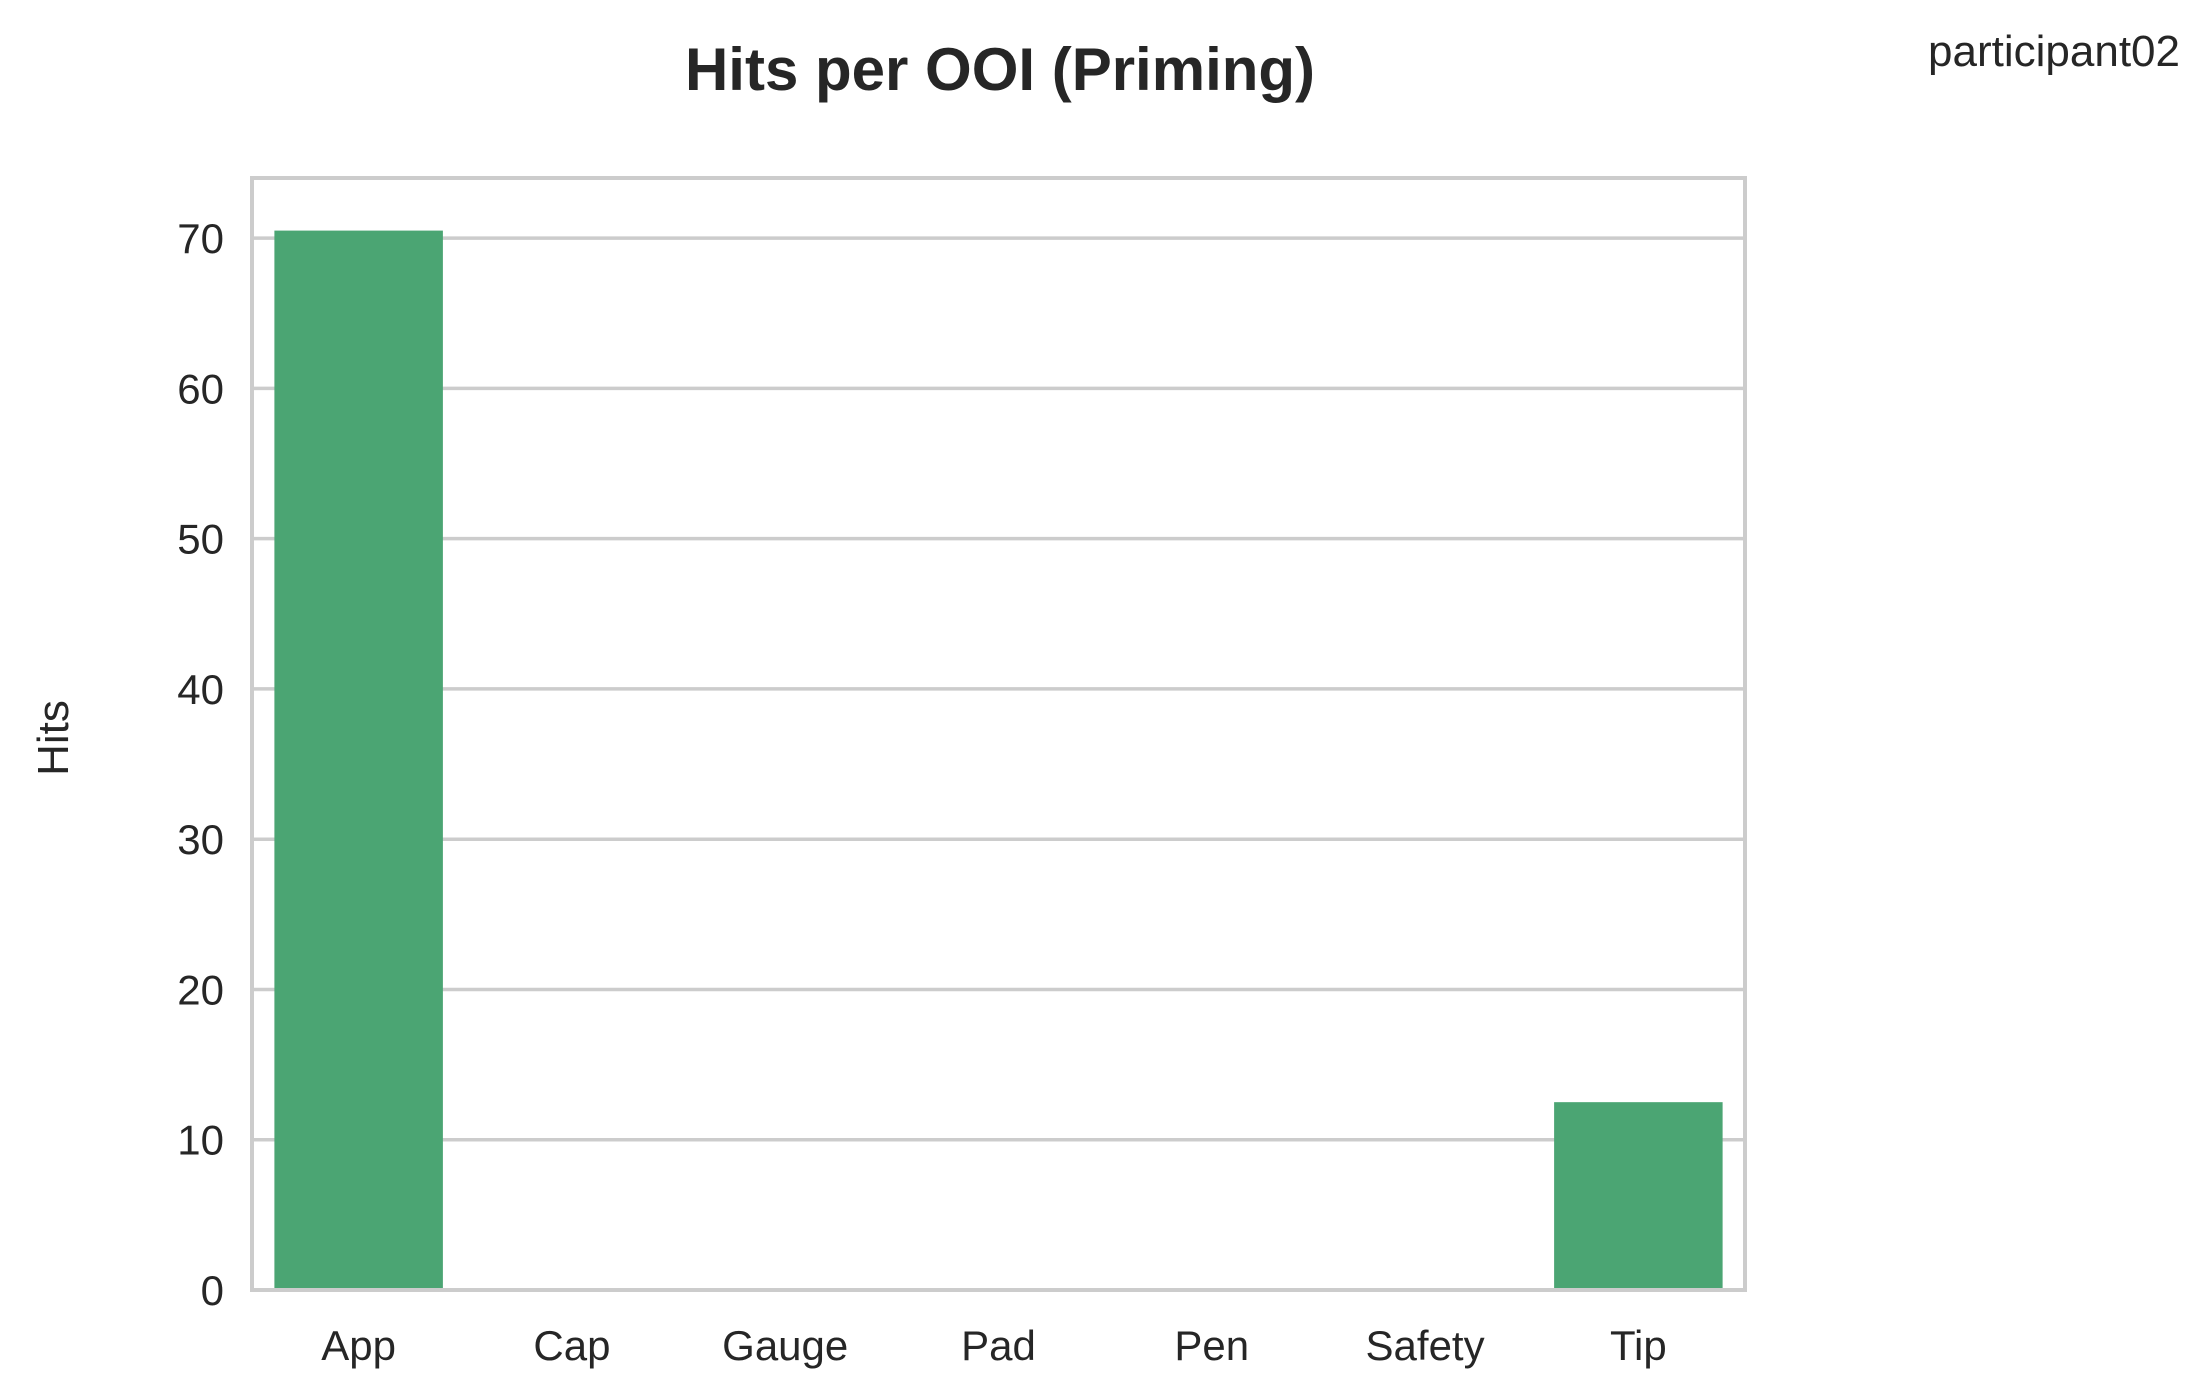 This screenshot has width=2202, height=1397. What do you see at coordinates (1638, 1196) in the screenshot?
I see `bar-tip` at bounding box center [1638, 1196].